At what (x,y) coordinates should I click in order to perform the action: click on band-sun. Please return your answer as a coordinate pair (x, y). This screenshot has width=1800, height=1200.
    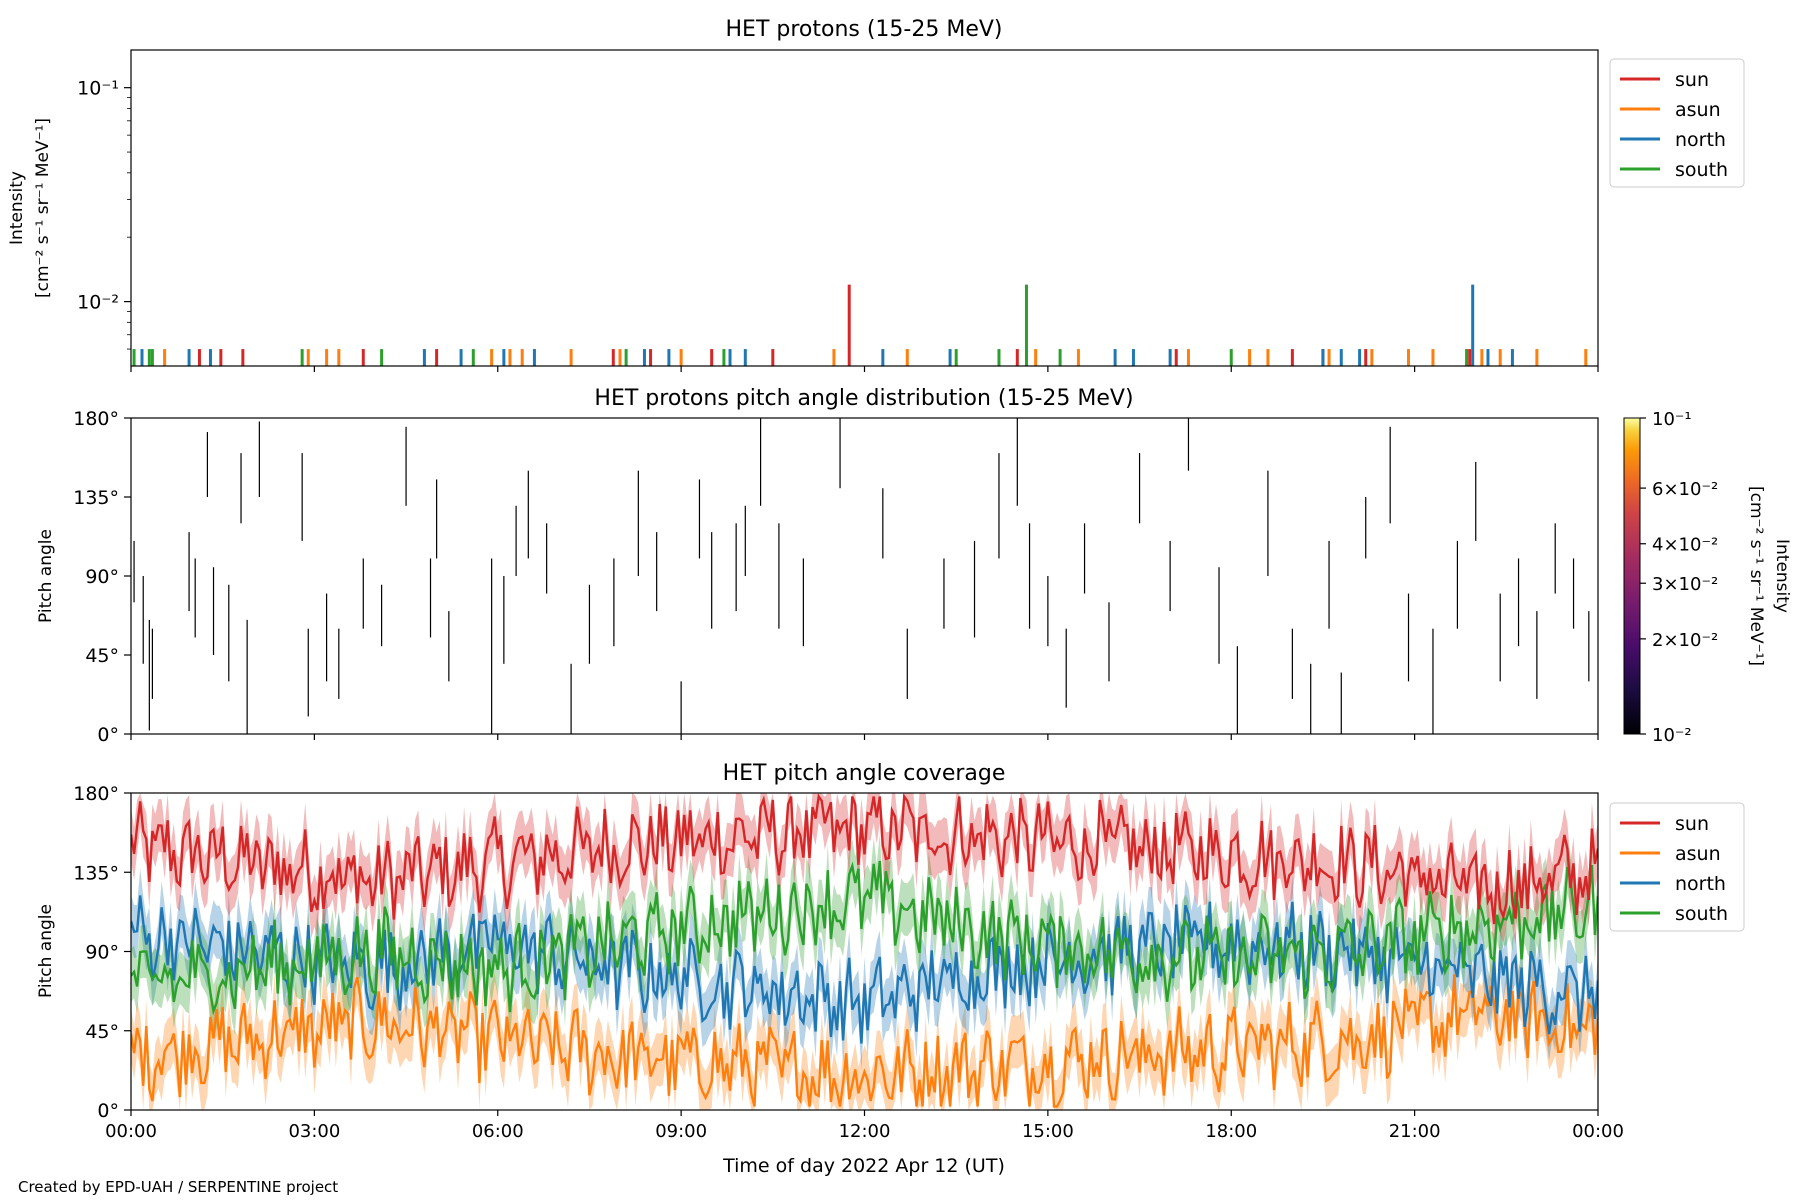
    Looking at the image, I should click on (864, 872).